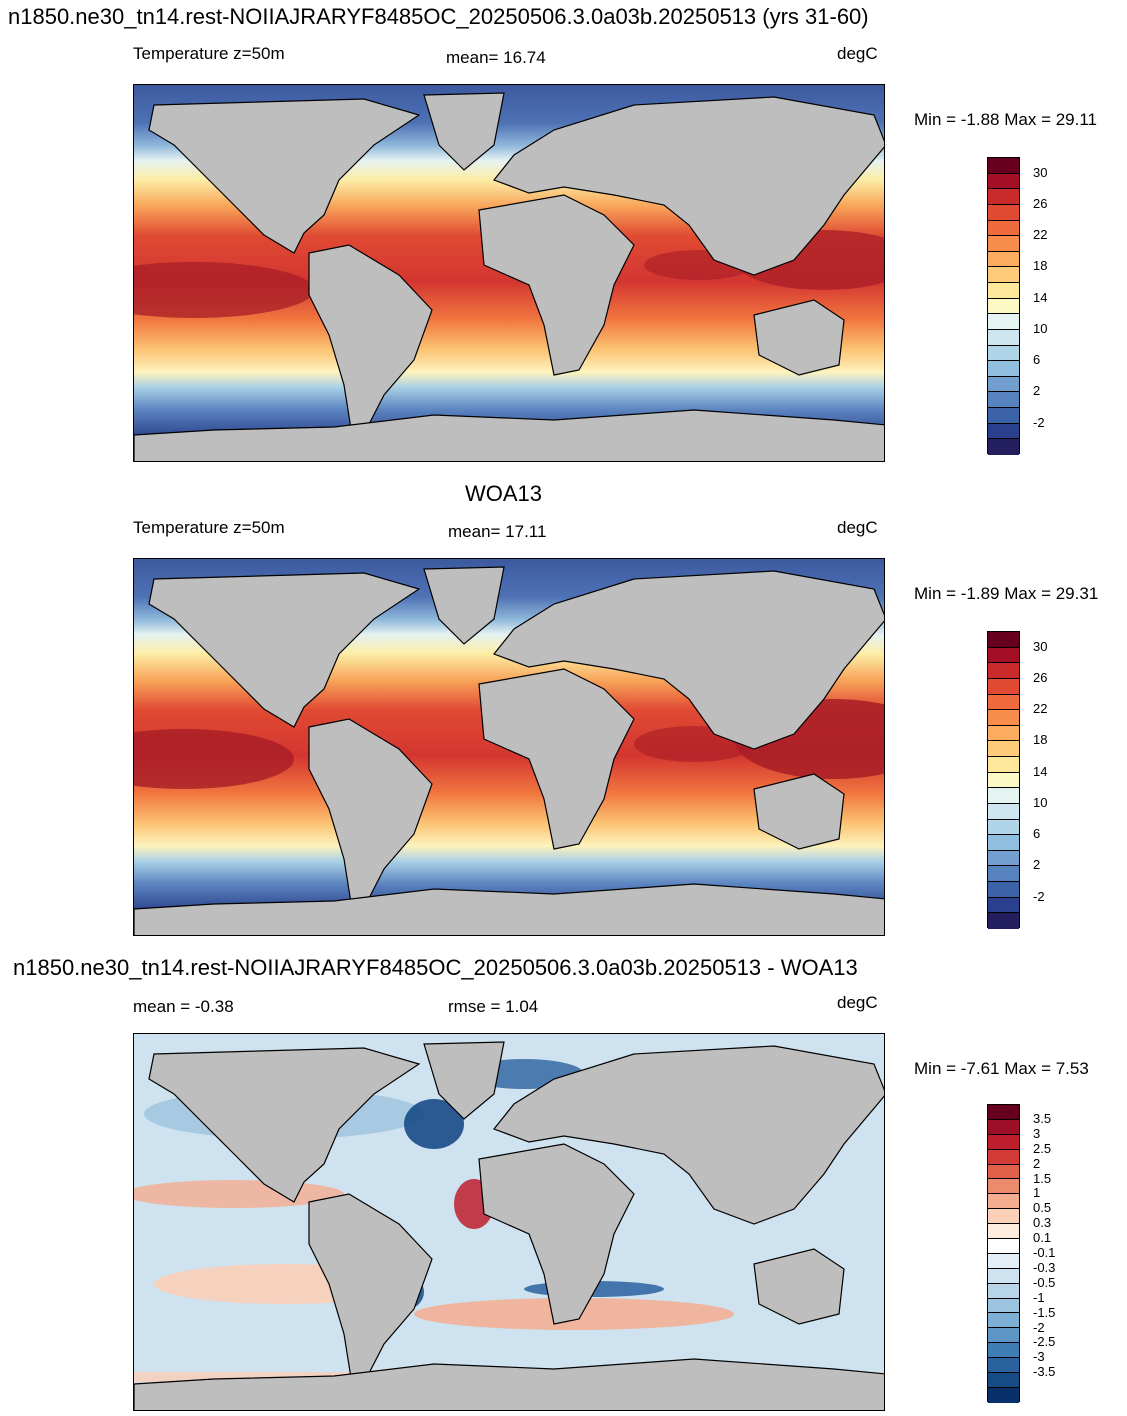 This screenshot has width=1127, height=1416. What do you see at coordinates (1042, 1208) in the screenshot?
I see `panel3-colorbar-tick-label: 0.5` at bounding box center [1042, 1208].